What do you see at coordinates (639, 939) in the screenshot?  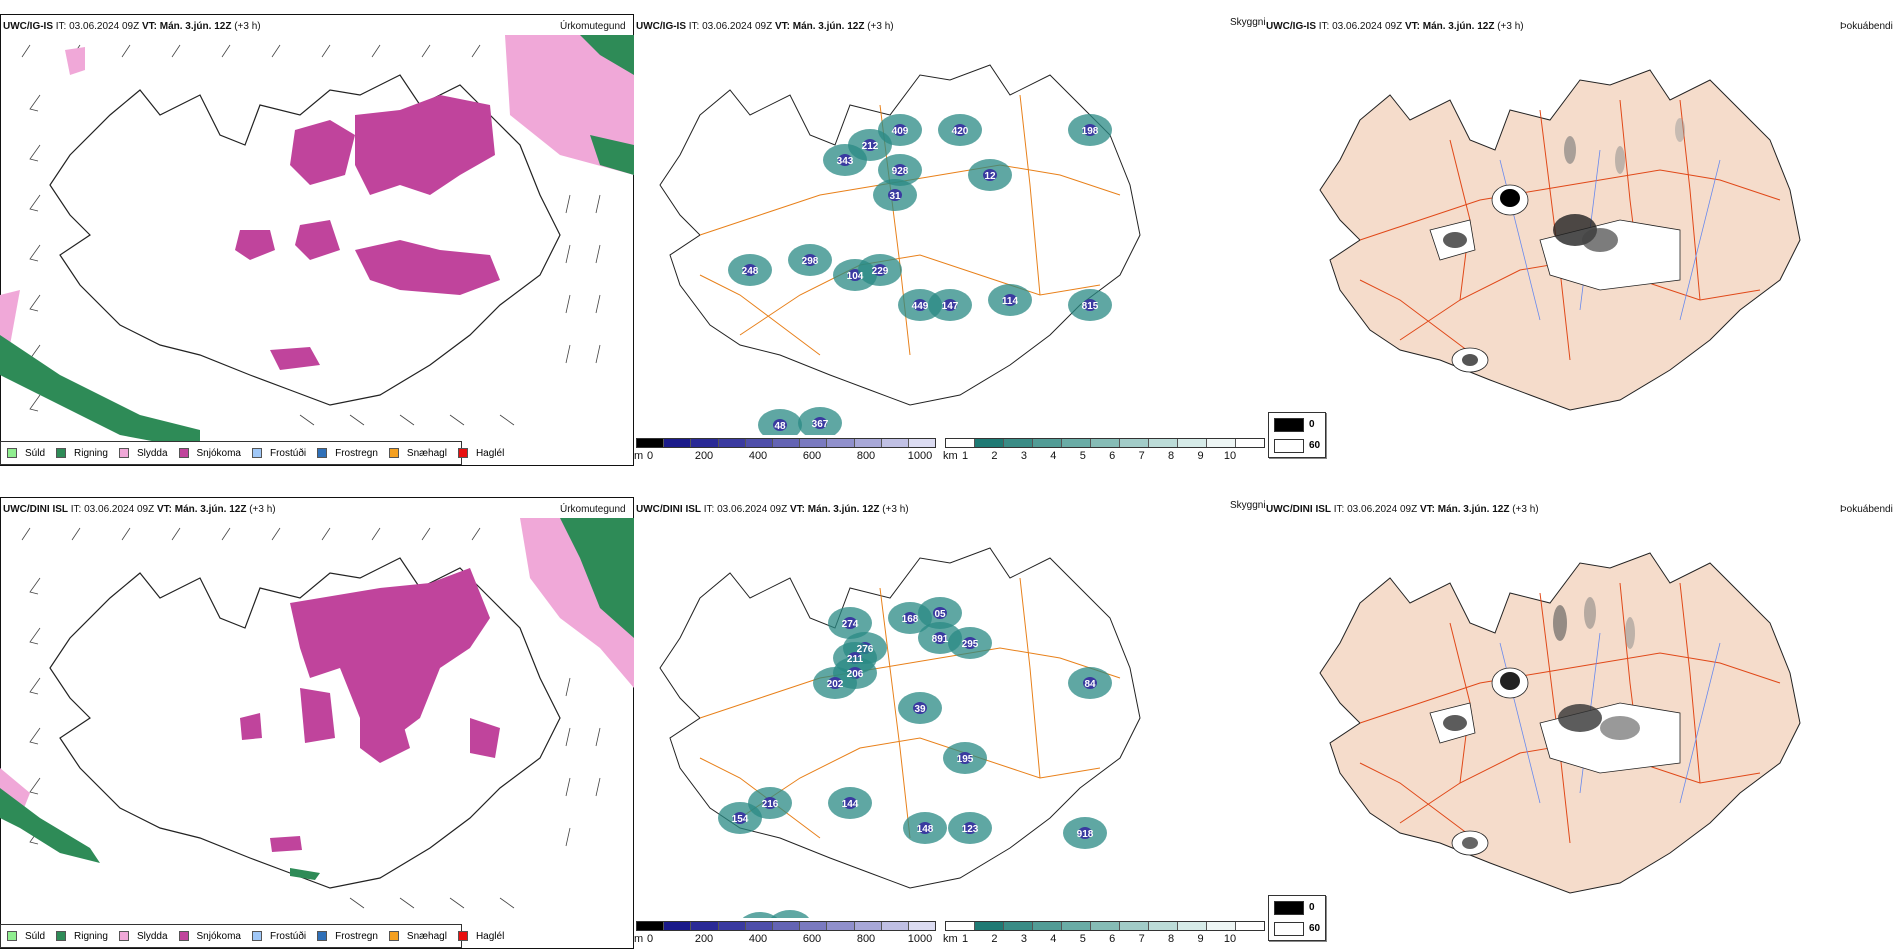 I see `ceiling-unit: m` at bounding box center [639, 939].